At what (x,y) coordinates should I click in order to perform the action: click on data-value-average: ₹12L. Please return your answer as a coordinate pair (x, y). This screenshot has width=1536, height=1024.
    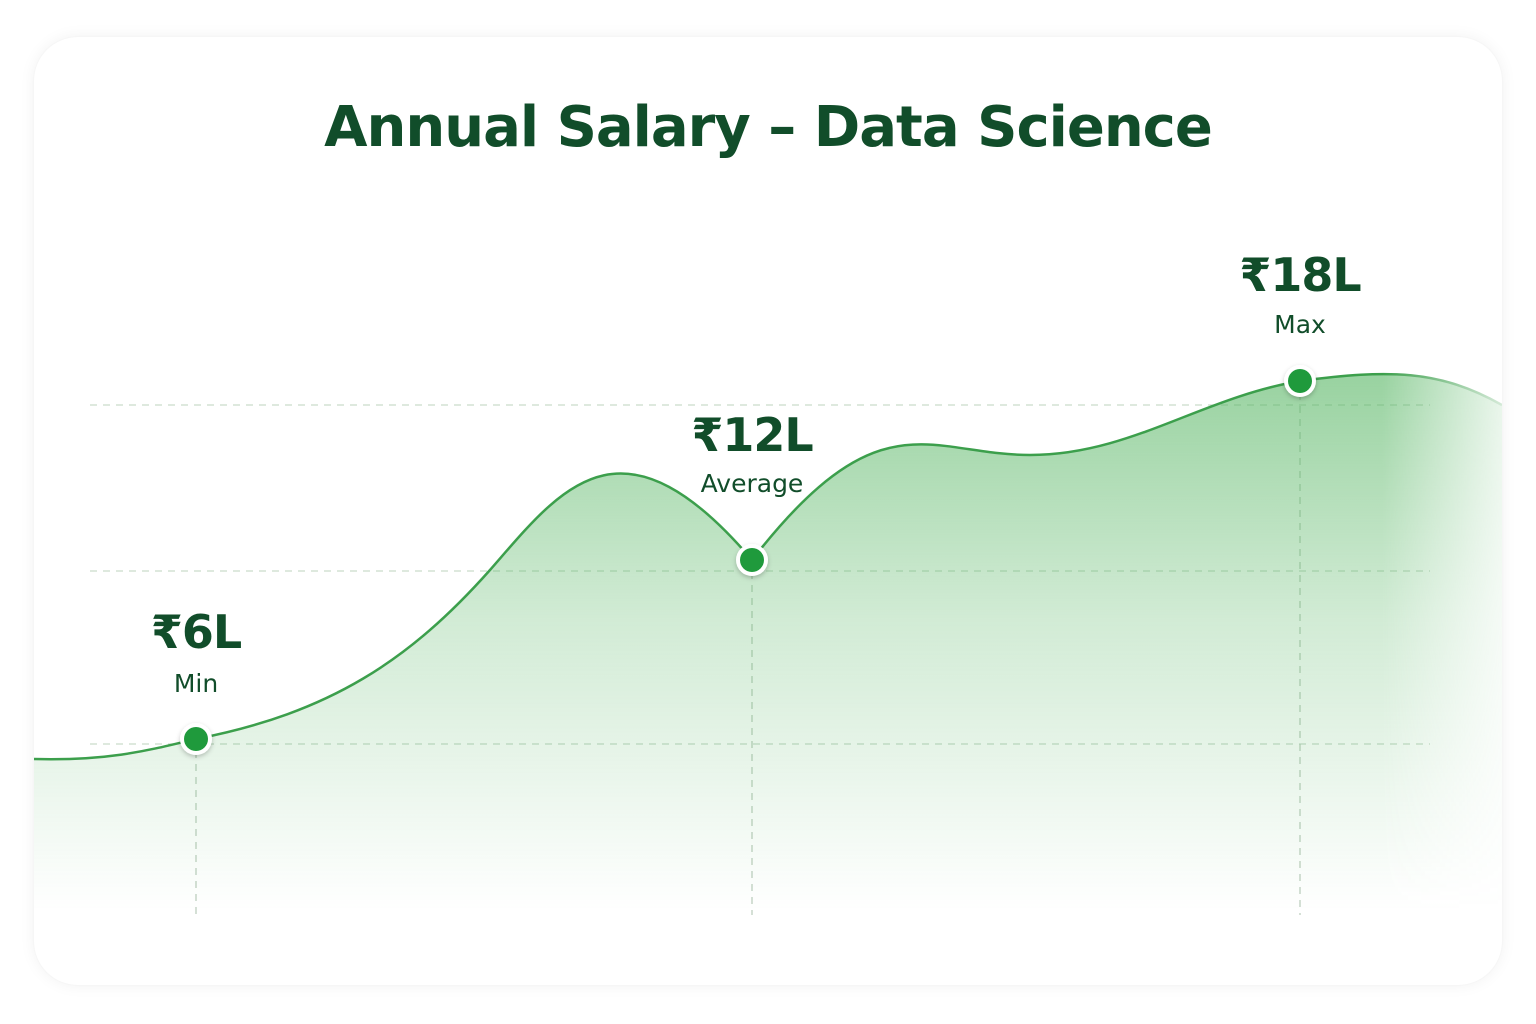
    Looking at the image, I should click on (752, 435).